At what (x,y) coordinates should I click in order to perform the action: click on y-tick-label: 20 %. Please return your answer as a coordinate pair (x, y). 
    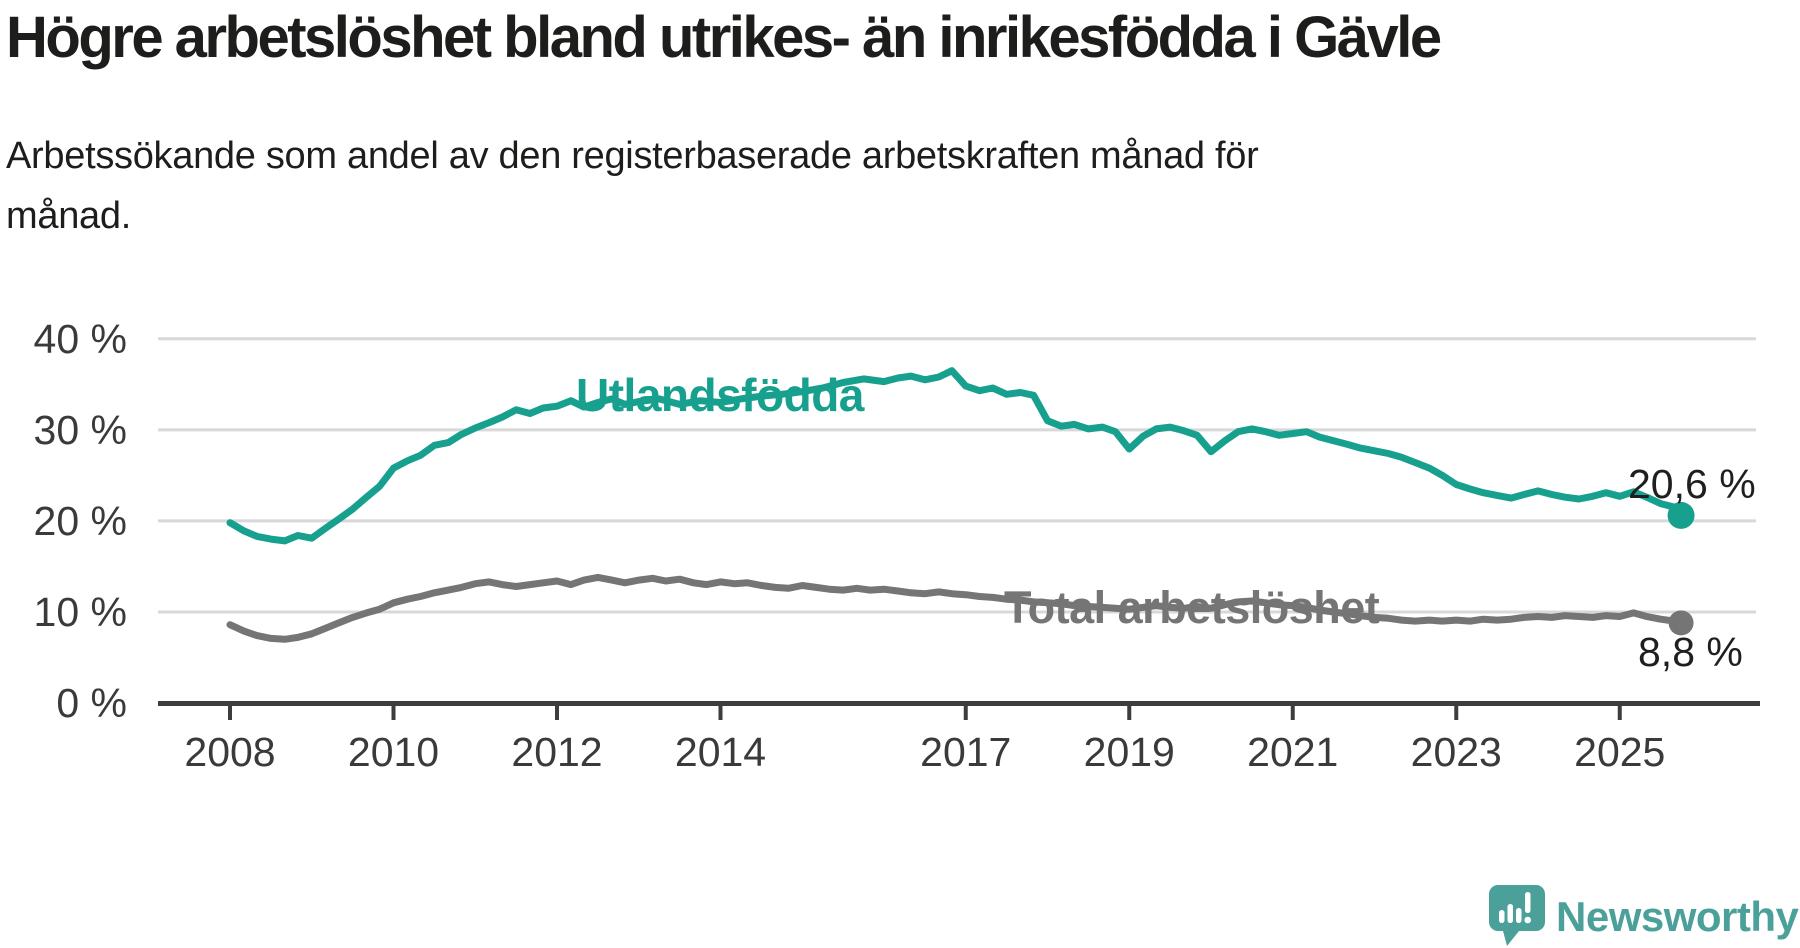
    Looking at the image, I should click on (80, 521).